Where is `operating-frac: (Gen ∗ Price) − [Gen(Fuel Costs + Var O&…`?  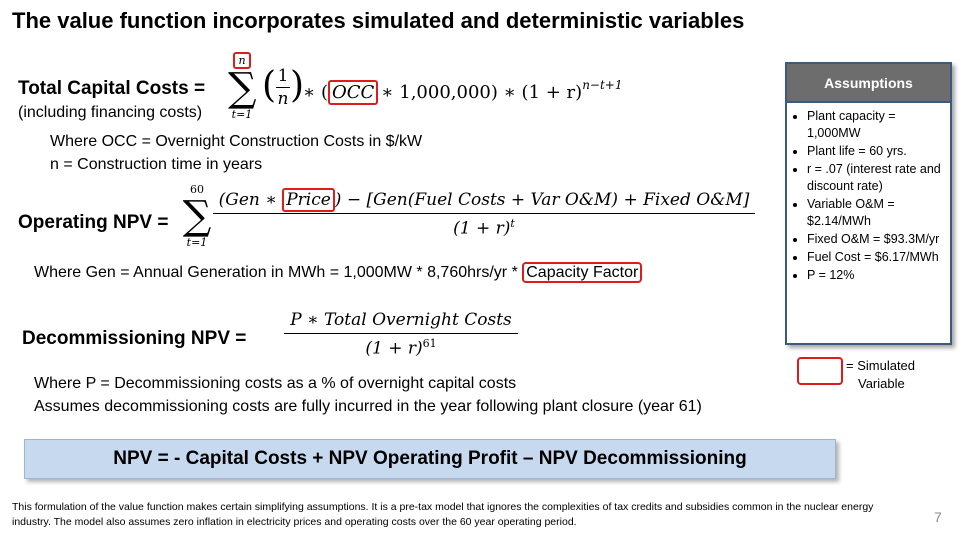
operating-frac: (Gen ∗ Price) − [Gen(Fuel Costs + Var O&… is located at coordinates (484, 213).